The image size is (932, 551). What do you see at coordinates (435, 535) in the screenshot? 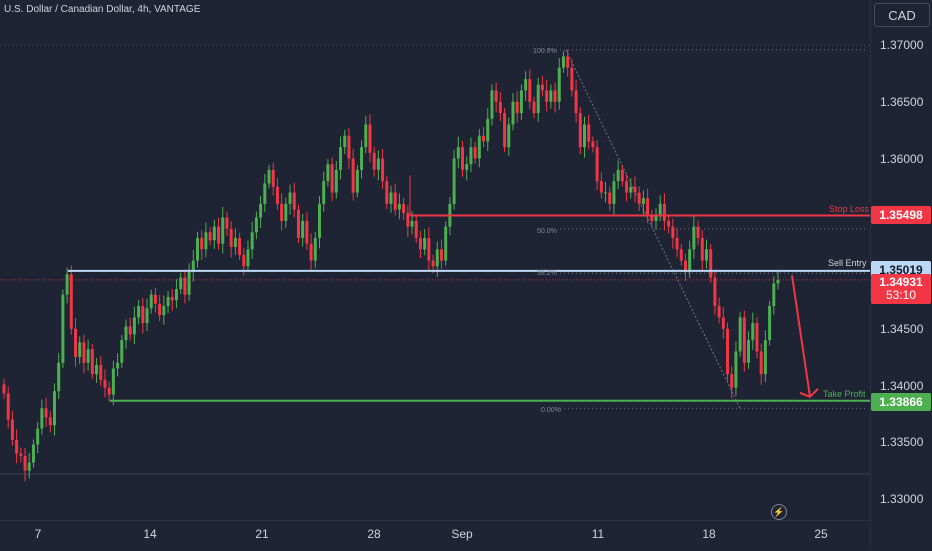
I see `time-axis` at bounding box center [435, 535].